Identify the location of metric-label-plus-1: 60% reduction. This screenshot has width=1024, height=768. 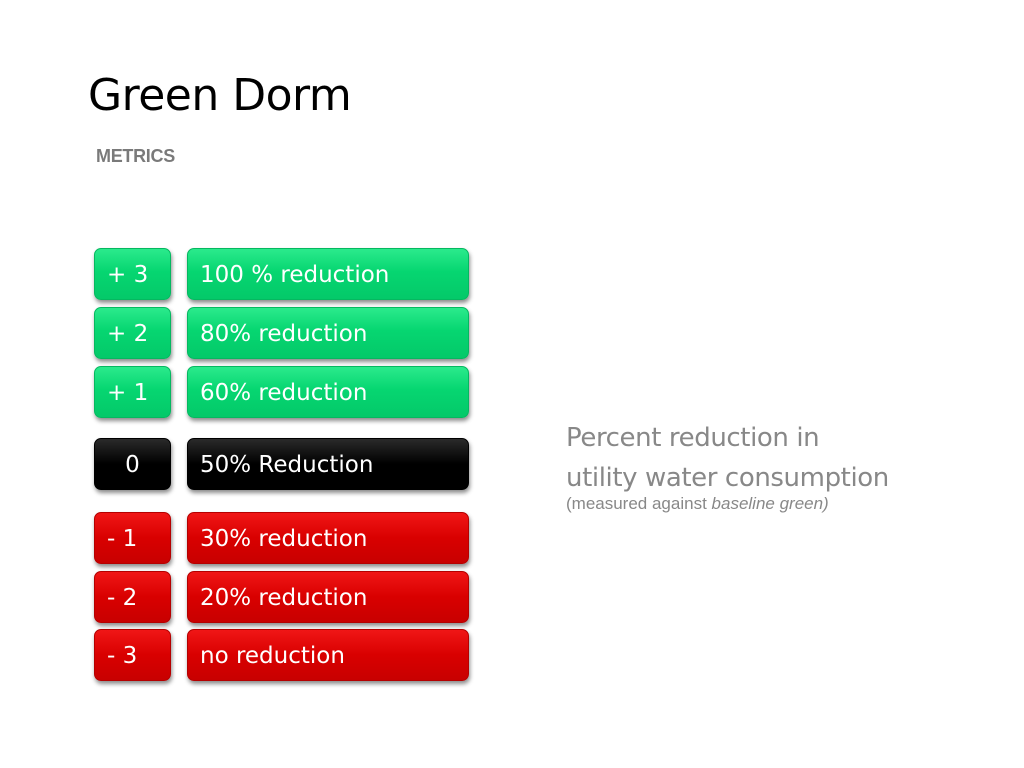
(328, 392).